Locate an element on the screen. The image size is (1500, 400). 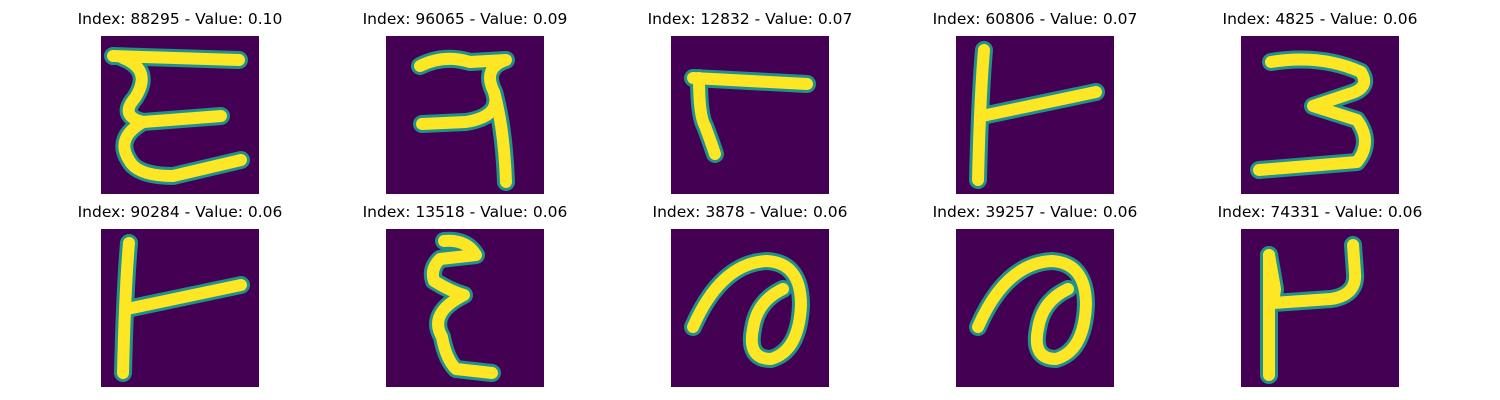
panel: Index: 90284 - Value: 0.06 is located at coordinates (180, 295).